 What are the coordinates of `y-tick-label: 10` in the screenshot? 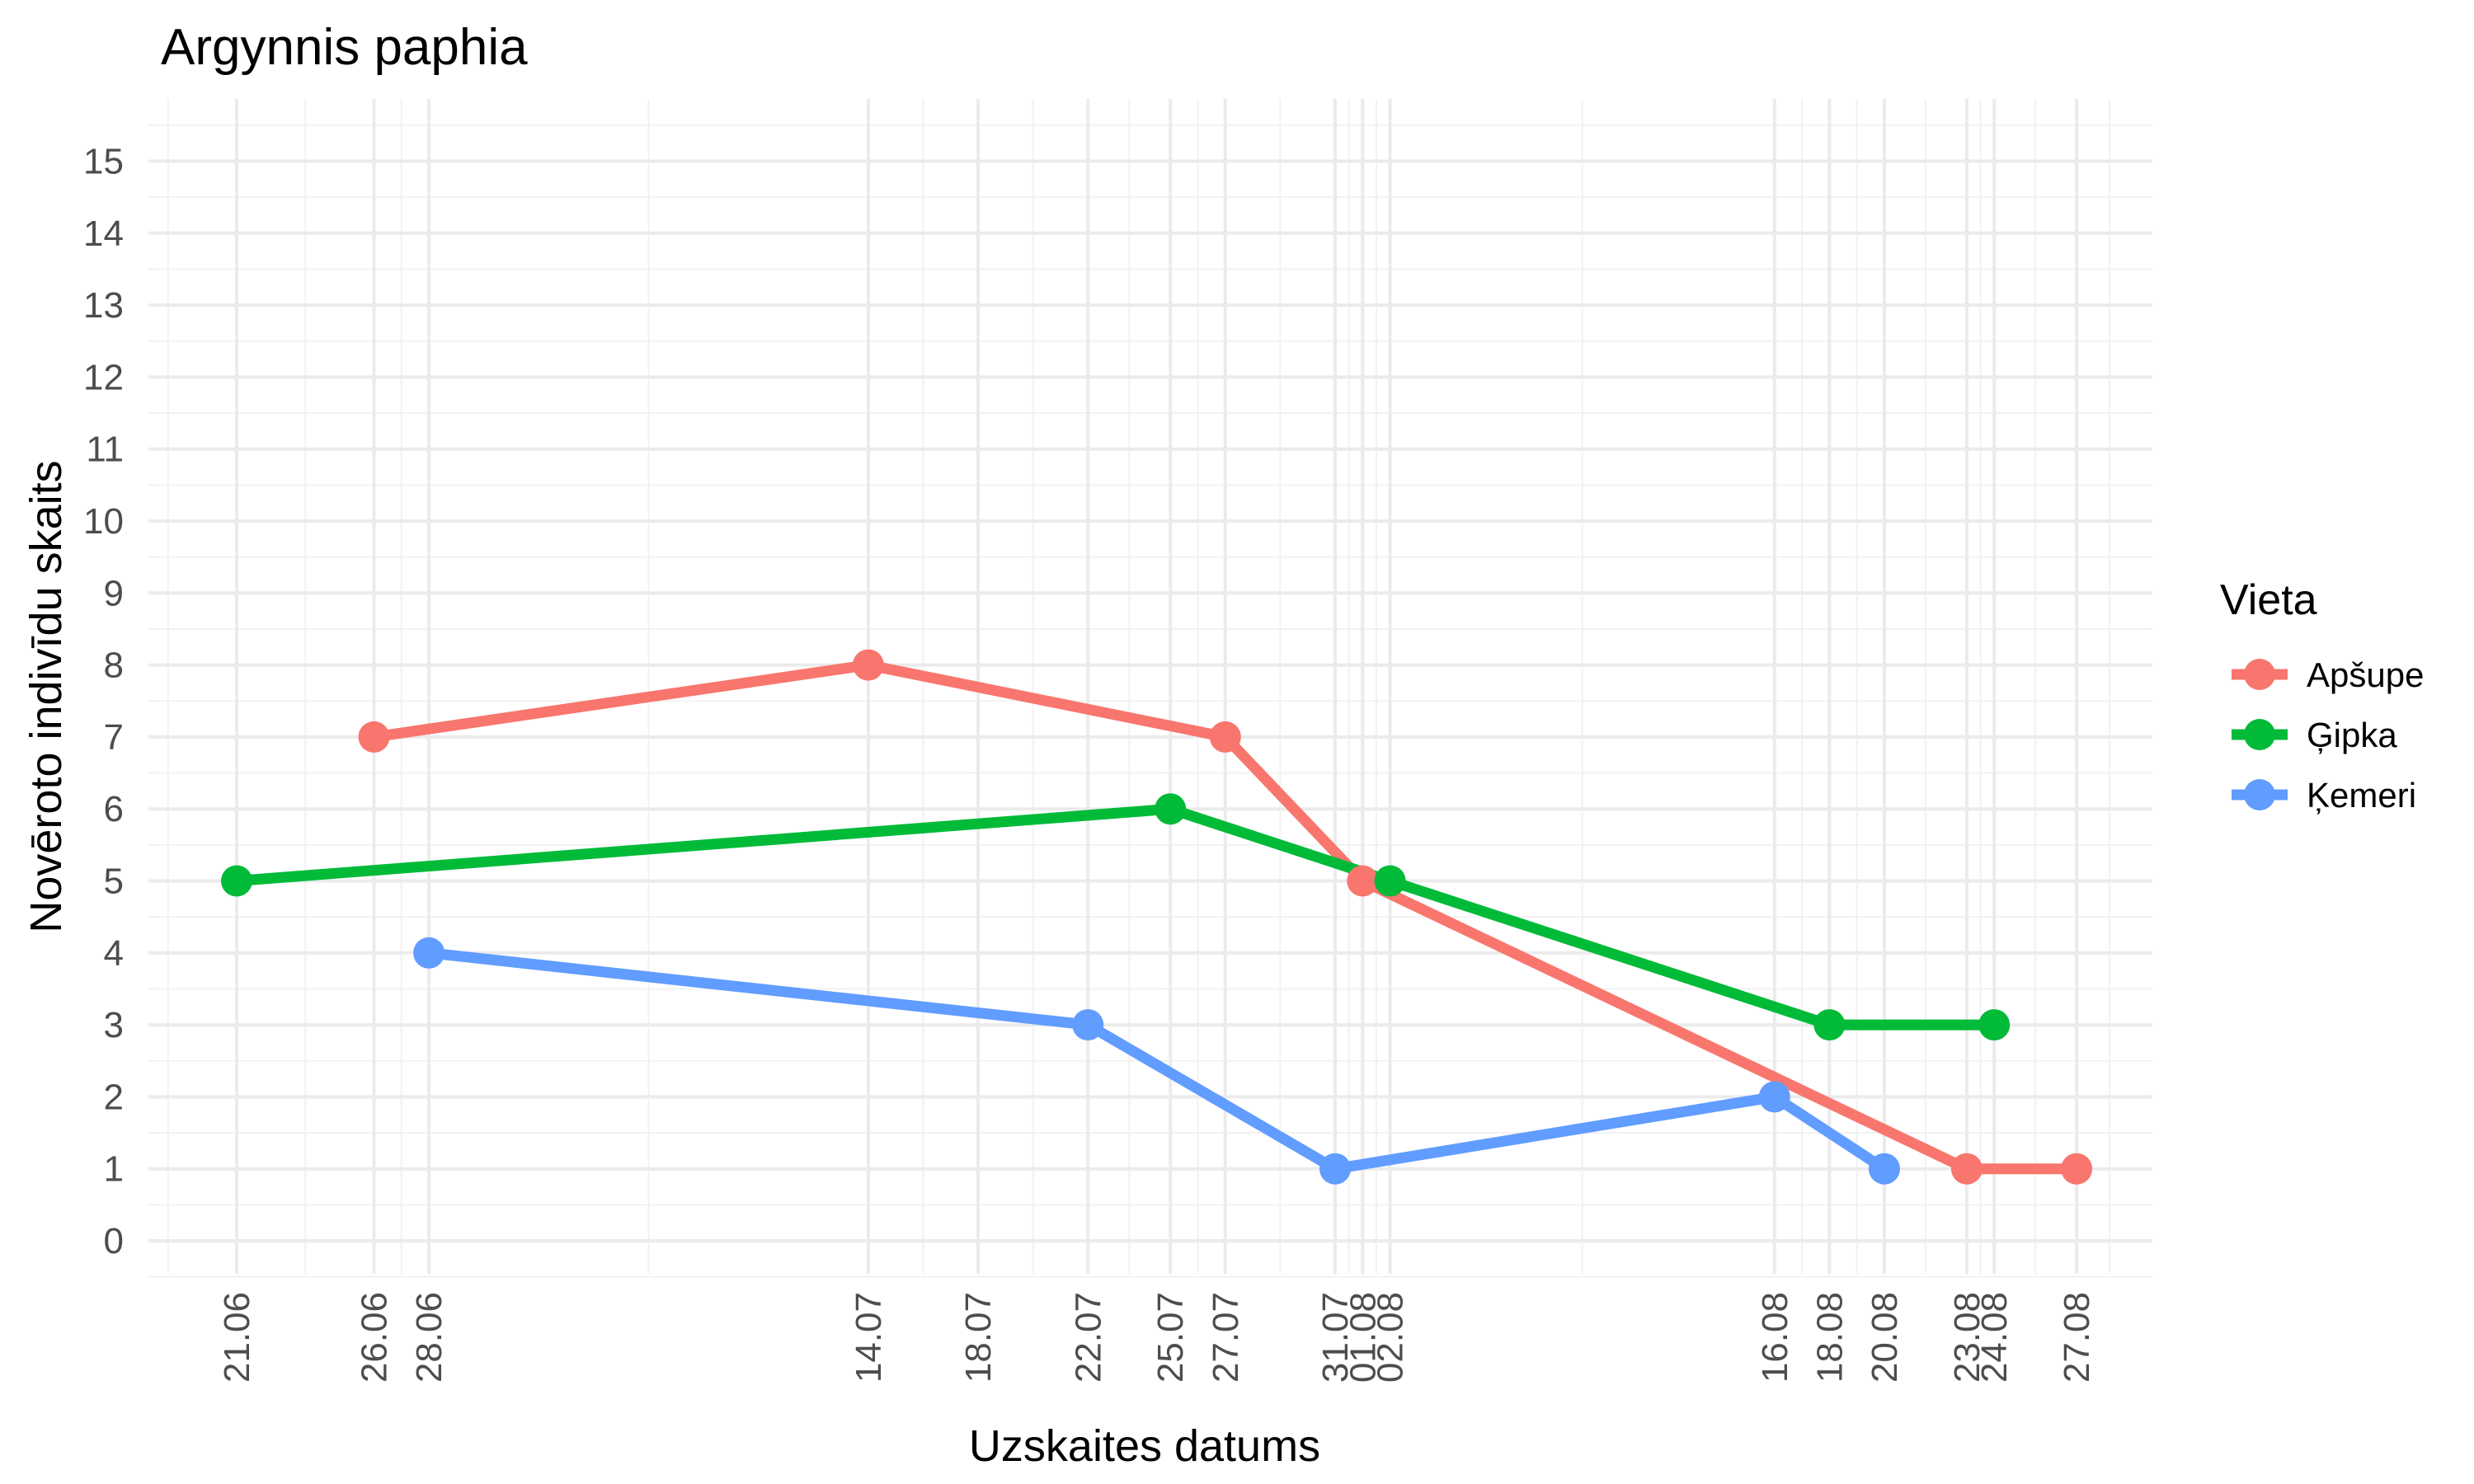 It's located at (103, 521).